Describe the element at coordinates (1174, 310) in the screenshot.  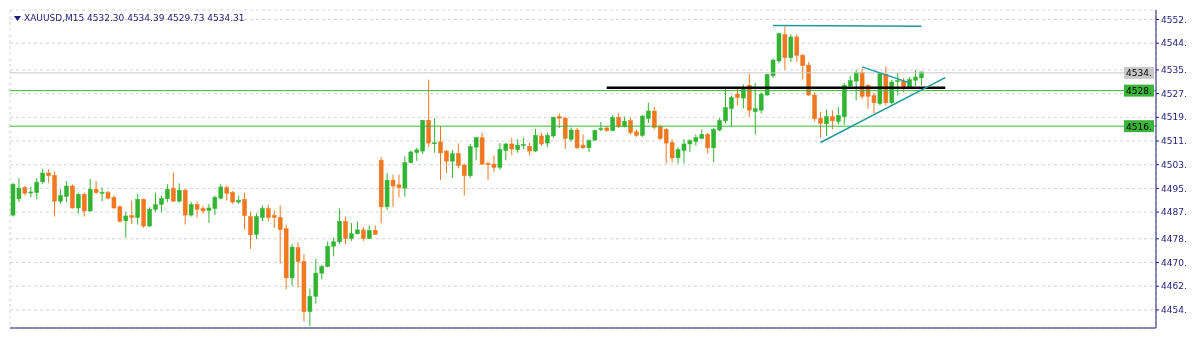
I see `y-tick-label: 4454.` at that location.